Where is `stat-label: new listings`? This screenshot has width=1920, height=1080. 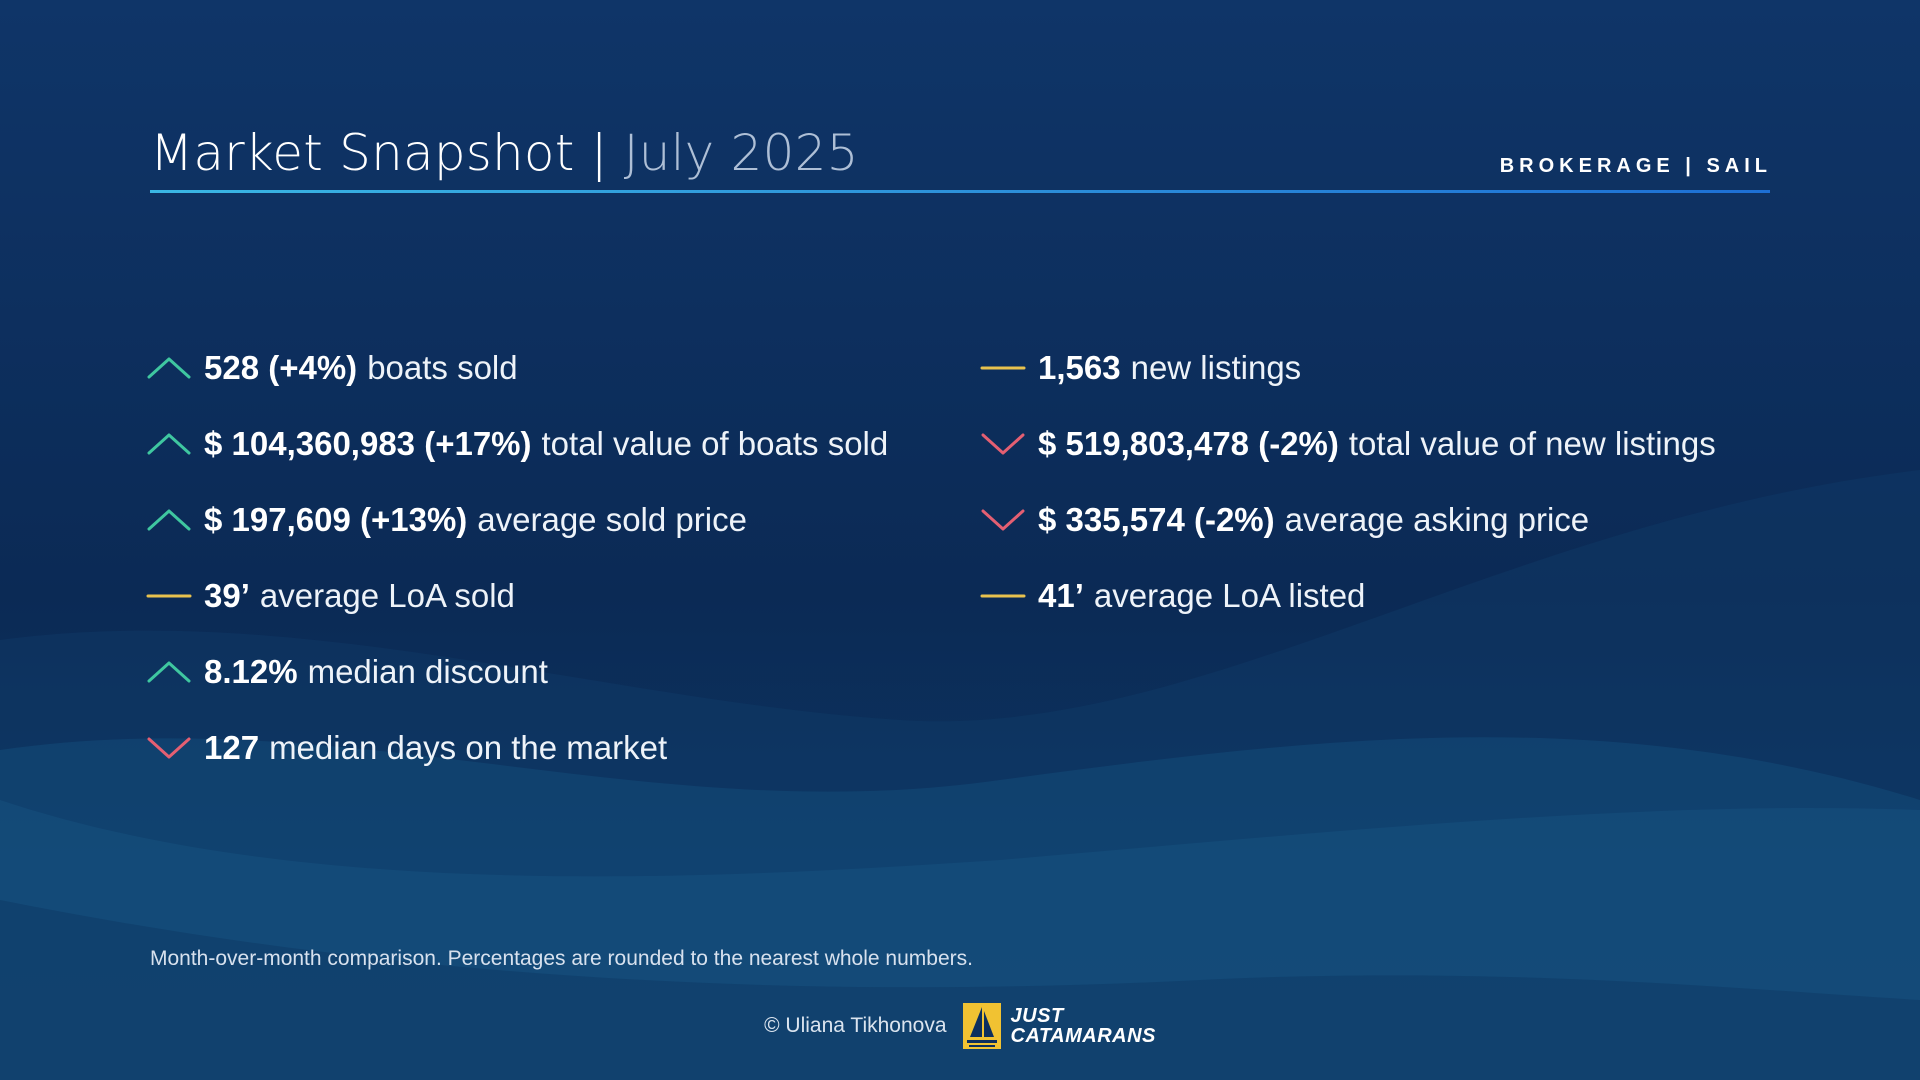 stat-label: new listings is located at coordinates (1216, 367).